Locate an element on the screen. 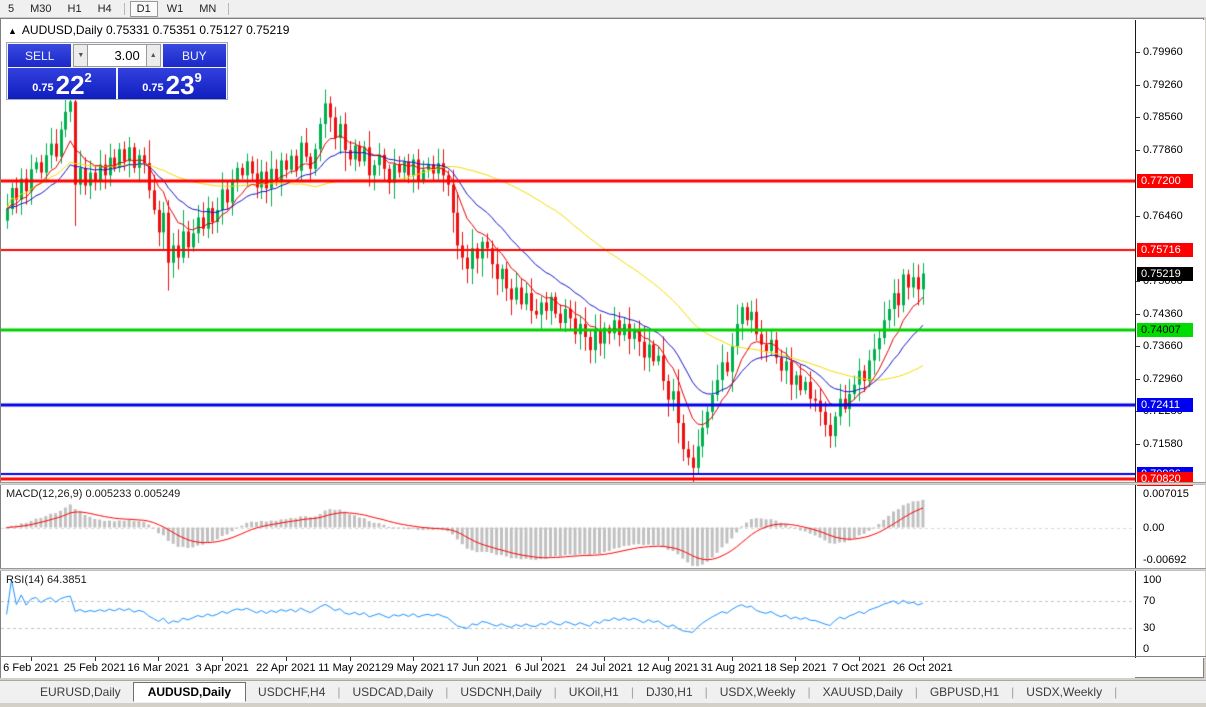 Image resolution: width=1206 pixels, height=707 pixels. date-tick-label: 24 Jul 2021 is located at coordinates (604, 668).